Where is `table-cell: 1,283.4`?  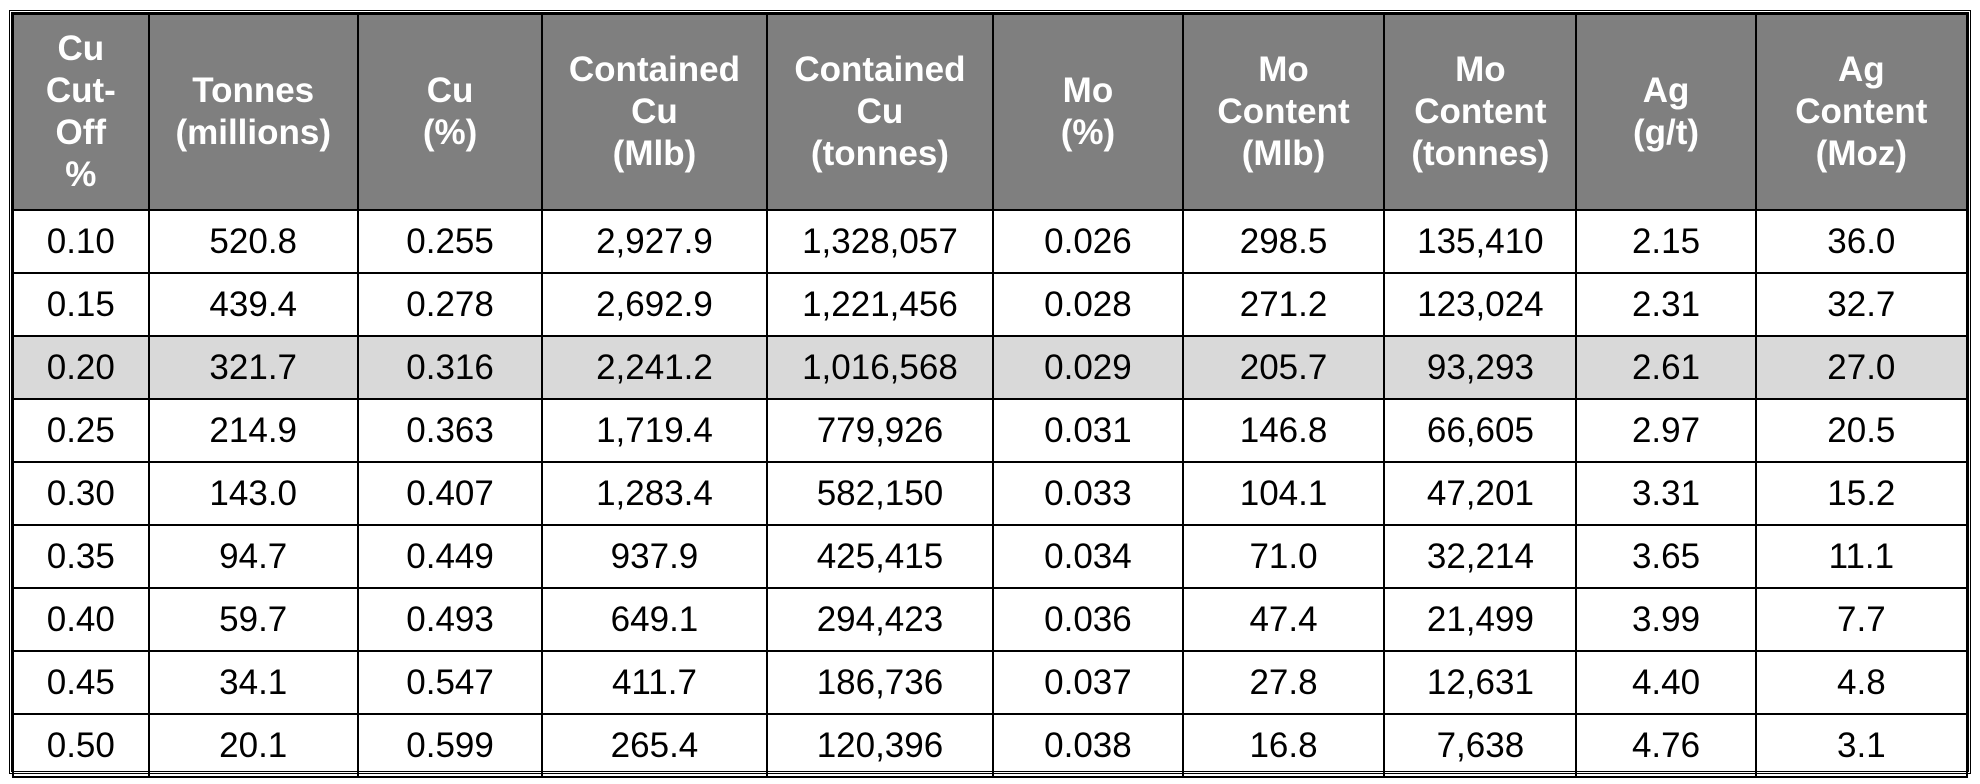
table-cell: 1,283.4 is located at coordinates (654, 493).